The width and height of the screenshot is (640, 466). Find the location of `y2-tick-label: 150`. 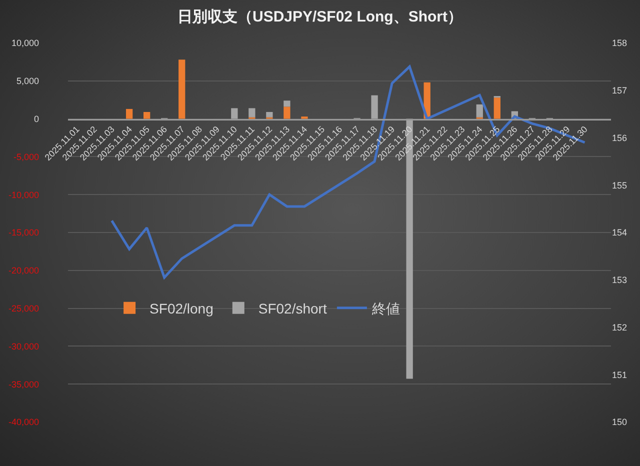

y2-tick-label: 150 is located at coordinates (620, 422).